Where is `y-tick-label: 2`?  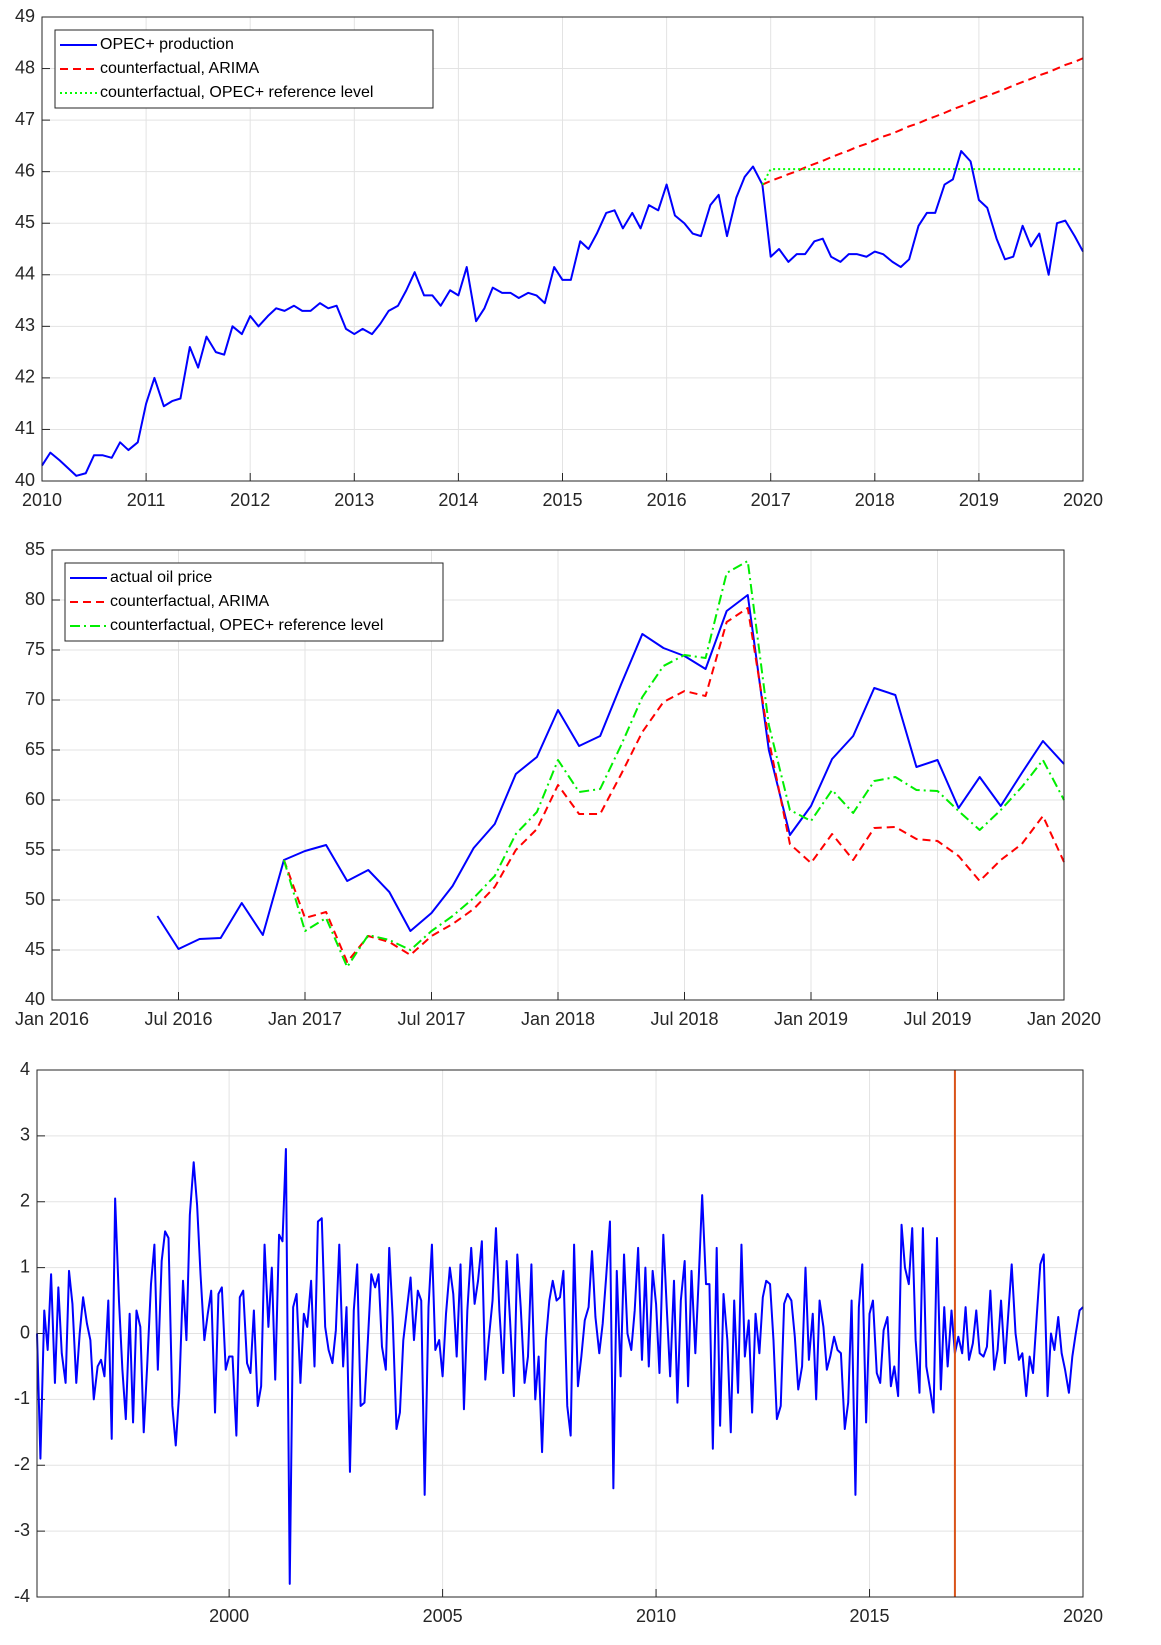
y-tick-label: 2 is located at coordinates (25, 1201).